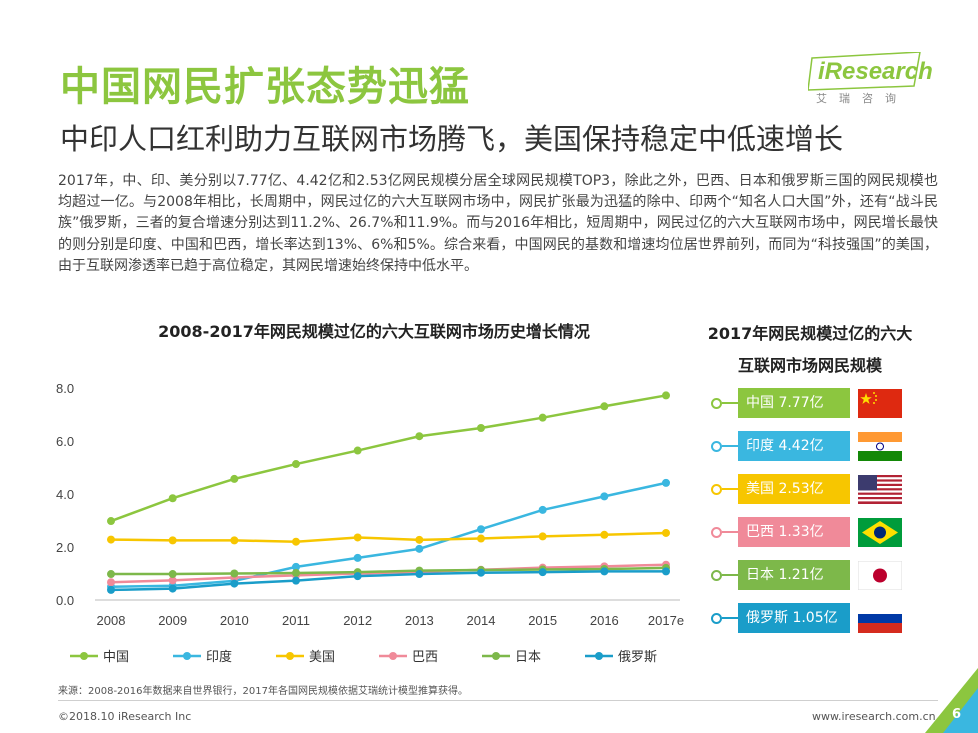 This screenshot has height=733, width=978. Describe the element at coordinates (874, 716) in the screenshot. I see `website-link: www.iresearch.com.cn` at that location.